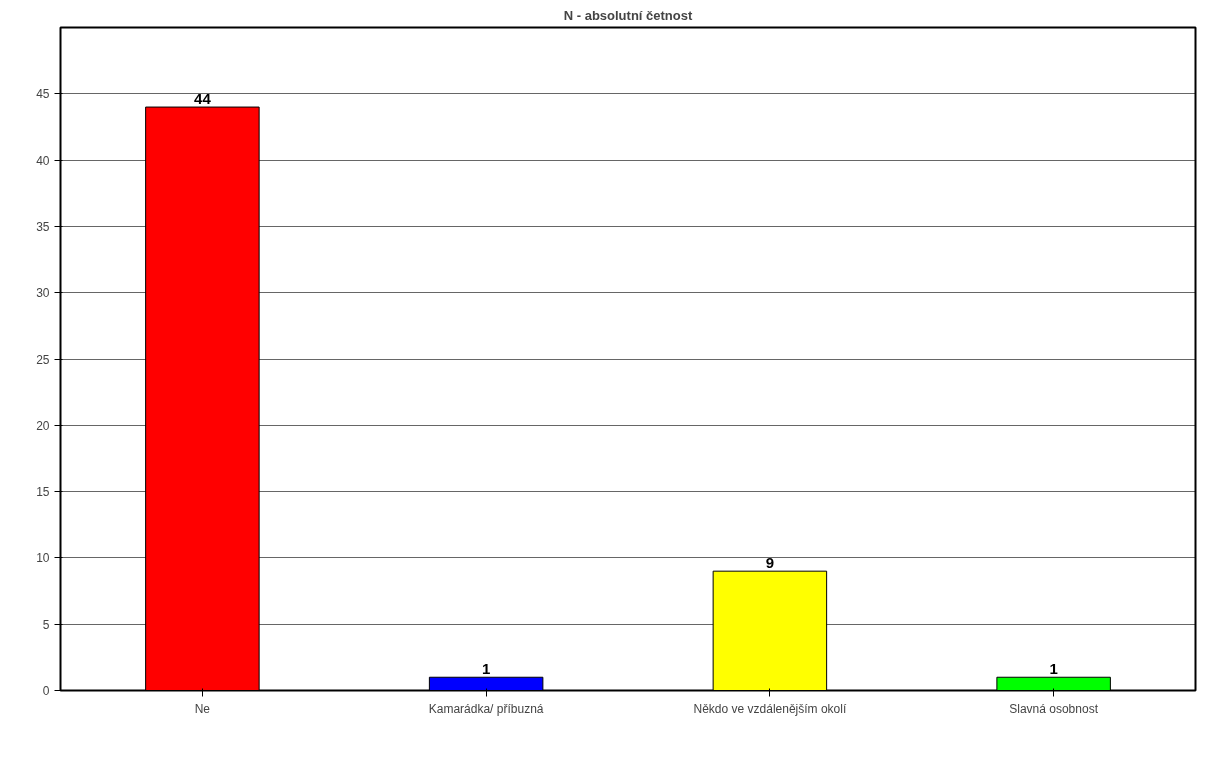 This screenshot has width=1211, height=762. Describe the element at coordinates (43, 425) in the screenshot. I see `y-tick-label: 20` at that location.